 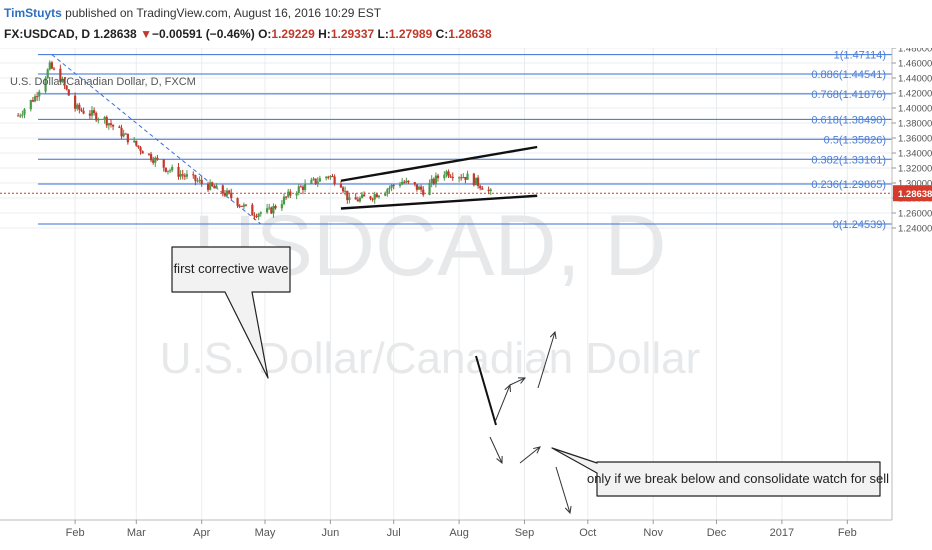 I want to click on price-tick-label: 1.48000, so click(x=915, y=51).